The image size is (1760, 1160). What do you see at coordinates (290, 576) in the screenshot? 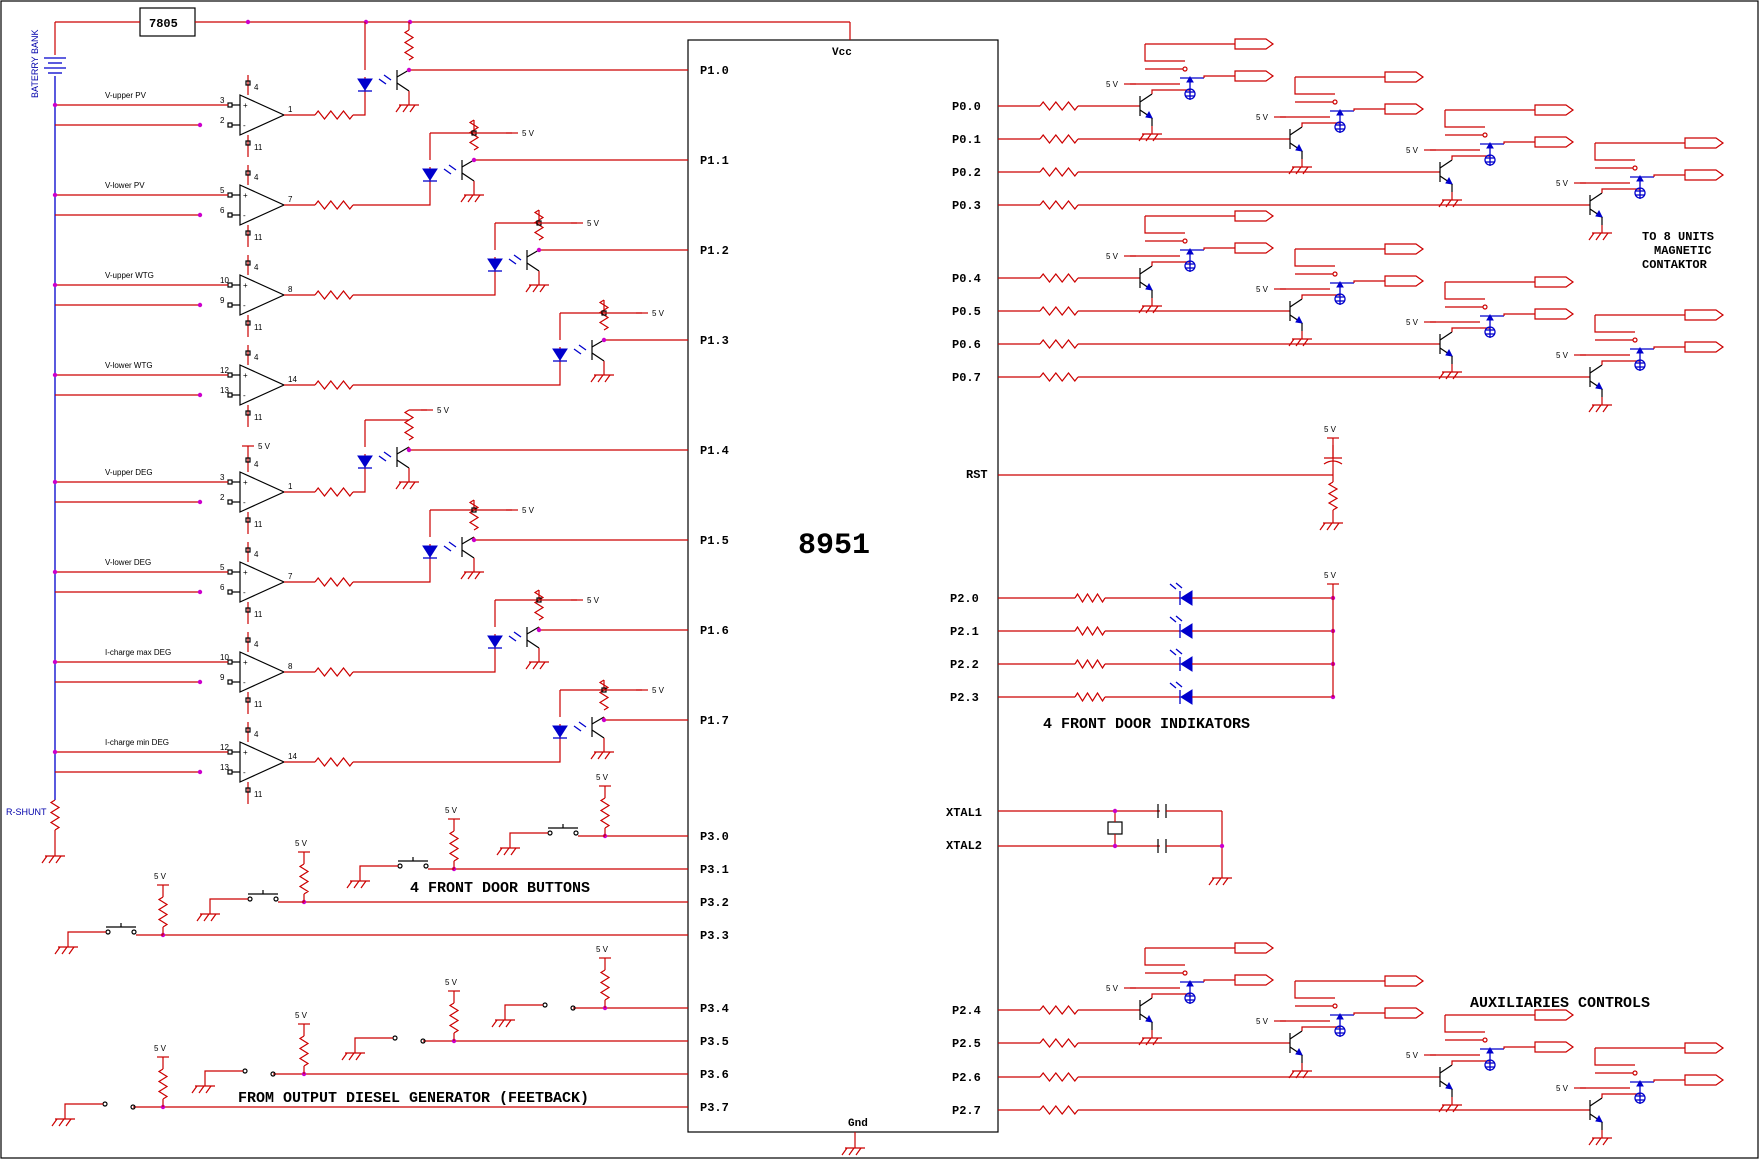
I see `pin-number: 7` at bounding box center [290, 576].